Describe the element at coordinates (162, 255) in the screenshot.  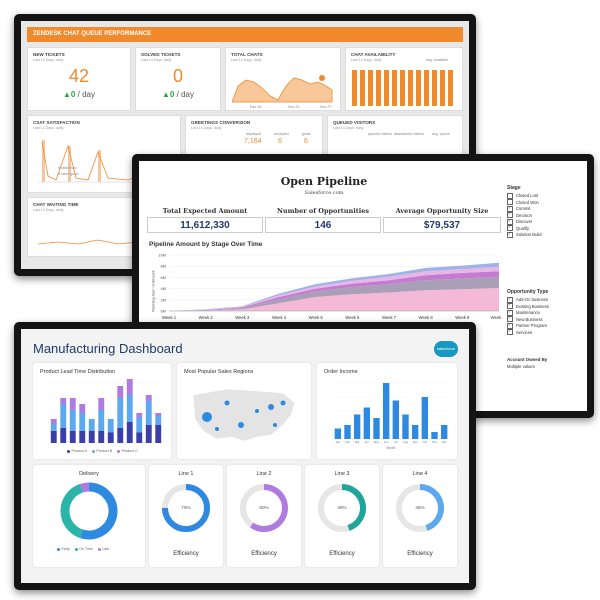
I see `y-tick-label: 10M` at that location.